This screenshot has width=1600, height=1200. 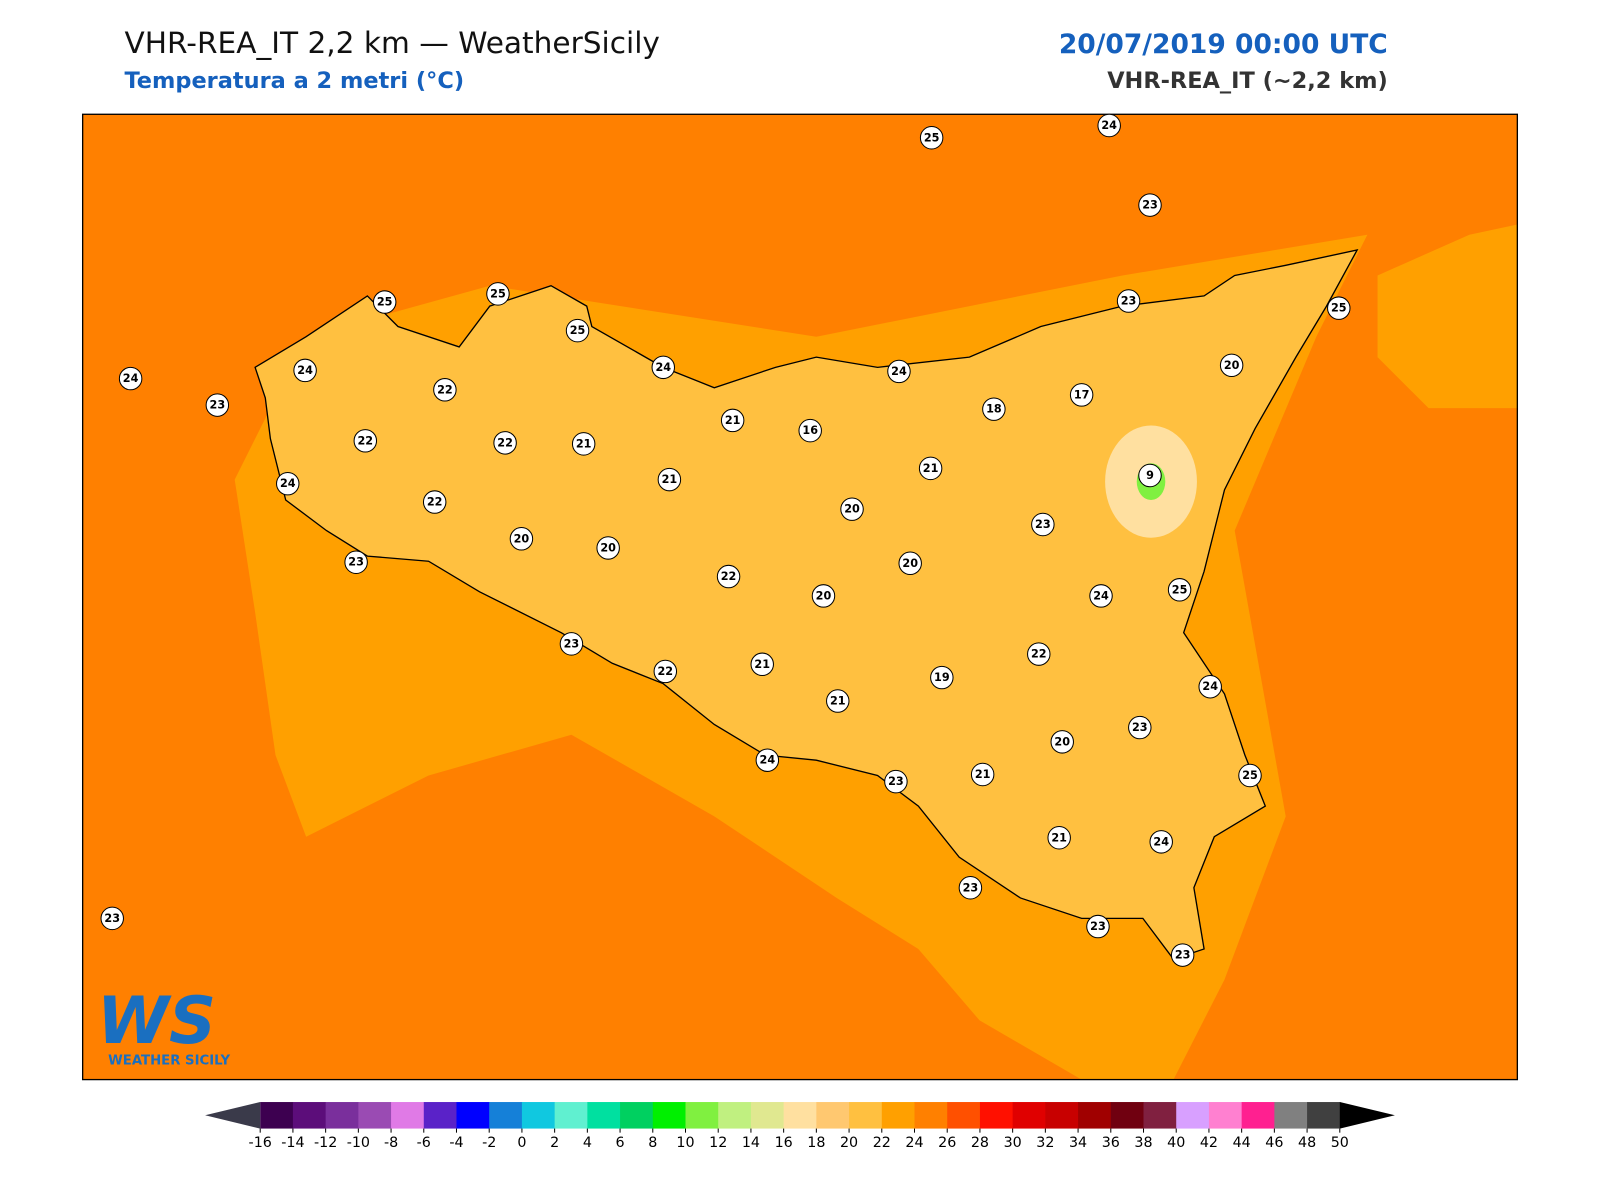 What do you see at coordinates (1209, 1143) in the screenshot?
I see `colorbar-tick-label: 42` at bounding box center [1209, 1143].